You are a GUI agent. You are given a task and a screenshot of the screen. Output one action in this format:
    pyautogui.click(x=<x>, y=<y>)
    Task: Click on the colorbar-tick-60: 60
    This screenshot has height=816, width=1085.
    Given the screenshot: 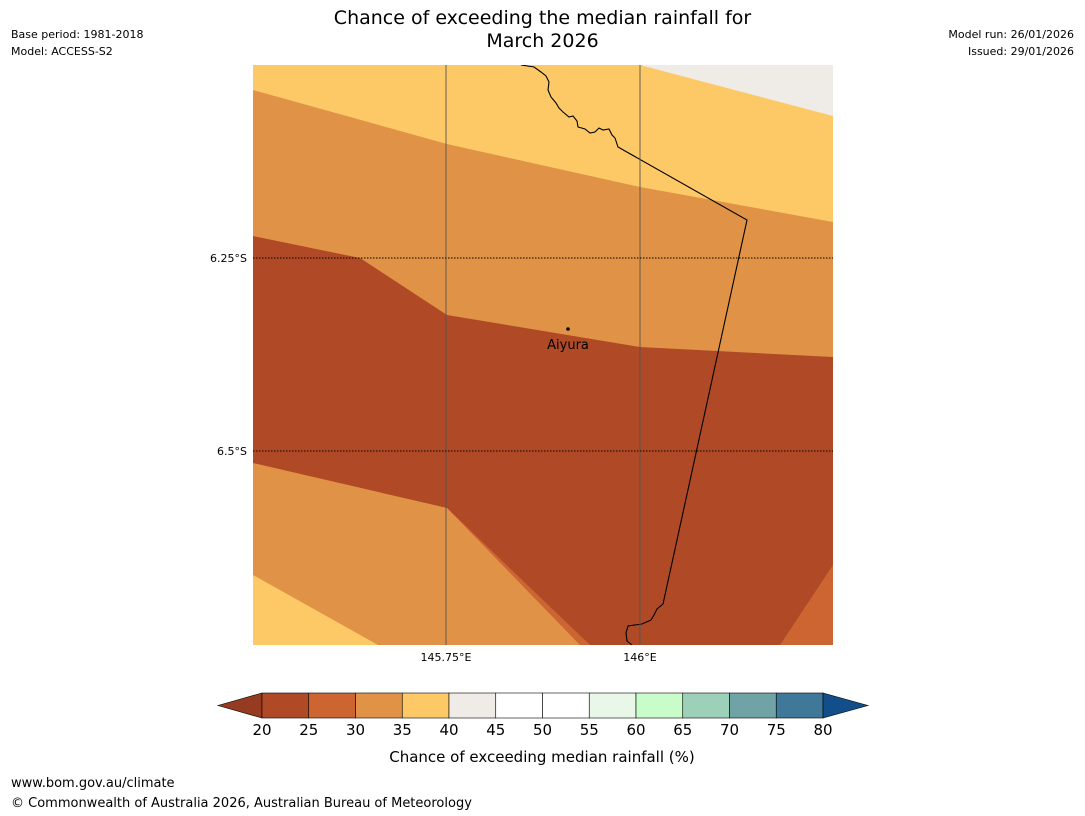 What is the action you would take?
    pyautogui.click(x=635, y=730)
    